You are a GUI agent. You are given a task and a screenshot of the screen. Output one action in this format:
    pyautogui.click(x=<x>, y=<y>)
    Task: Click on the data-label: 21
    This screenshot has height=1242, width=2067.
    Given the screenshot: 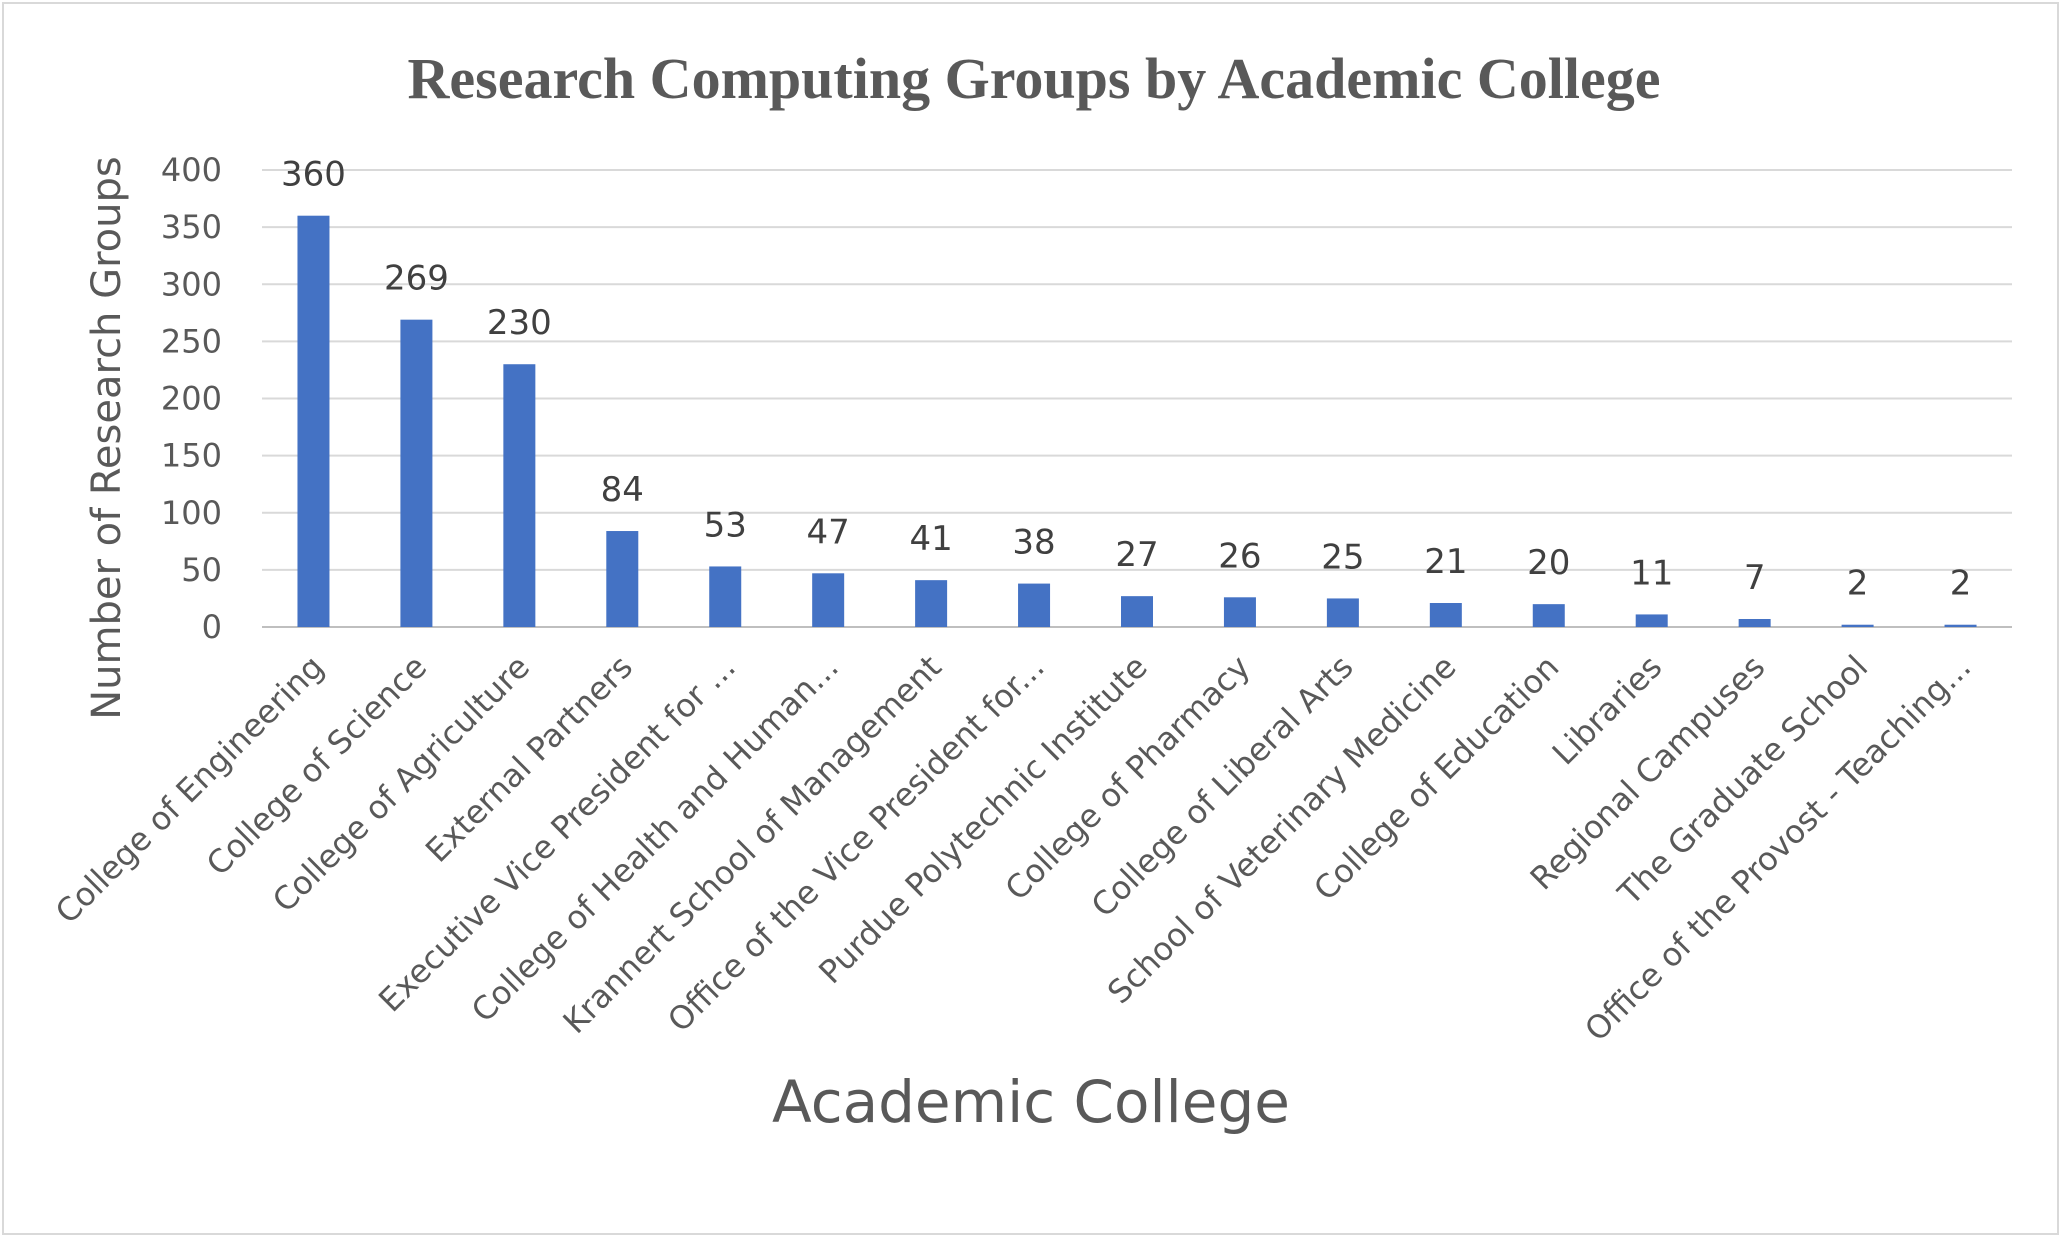 What is the action you would take?
    pyautogui.click(x=1445, y=562)
    